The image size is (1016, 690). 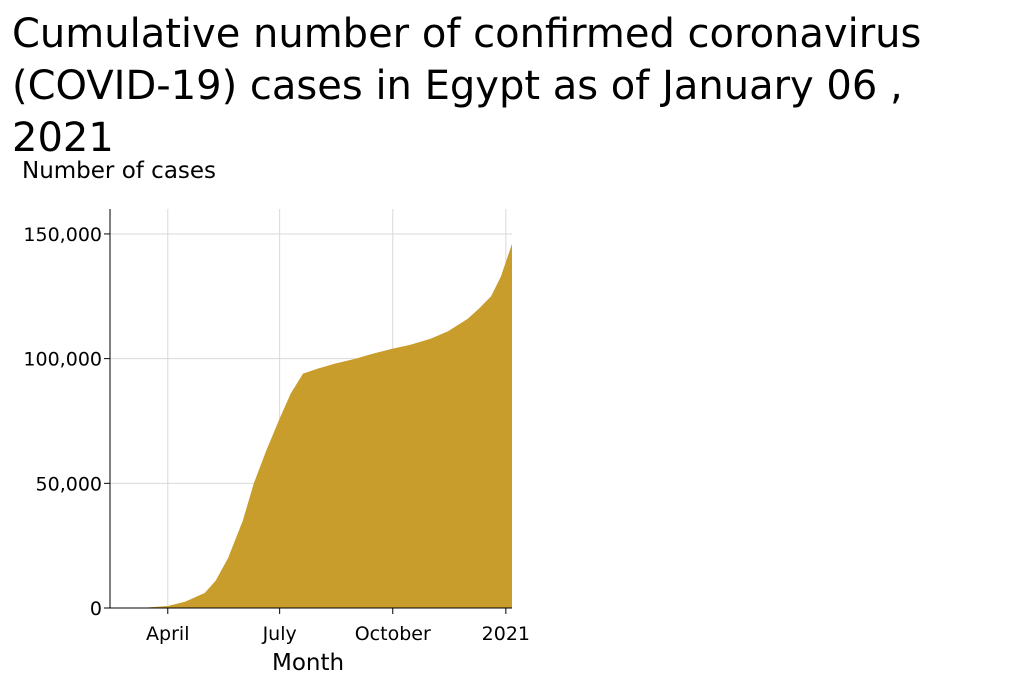 What do you see at coordinates (167, 634) in the screenshot?
I see `x-tick-label: April` at bounding box center [167, 634].